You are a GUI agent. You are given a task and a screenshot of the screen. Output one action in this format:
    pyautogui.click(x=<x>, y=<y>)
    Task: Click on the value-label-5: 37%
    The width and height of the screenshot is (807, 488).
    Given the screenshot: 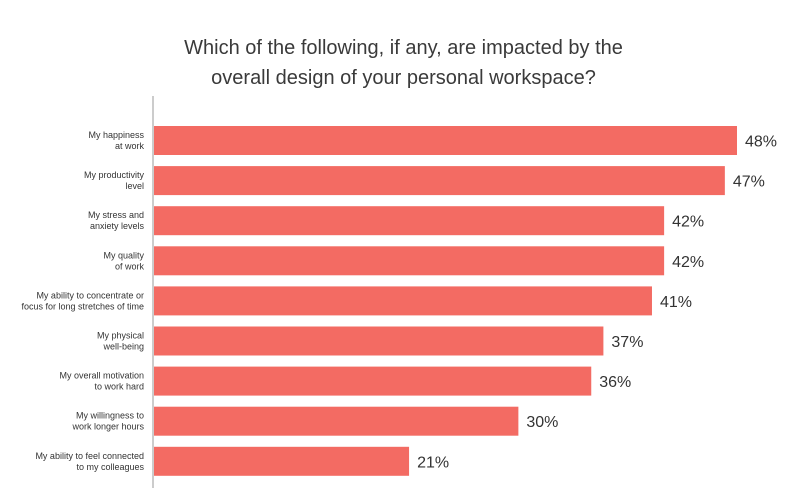 What is the action you would take?
    pyautogui.click(x=627, y=342)
    